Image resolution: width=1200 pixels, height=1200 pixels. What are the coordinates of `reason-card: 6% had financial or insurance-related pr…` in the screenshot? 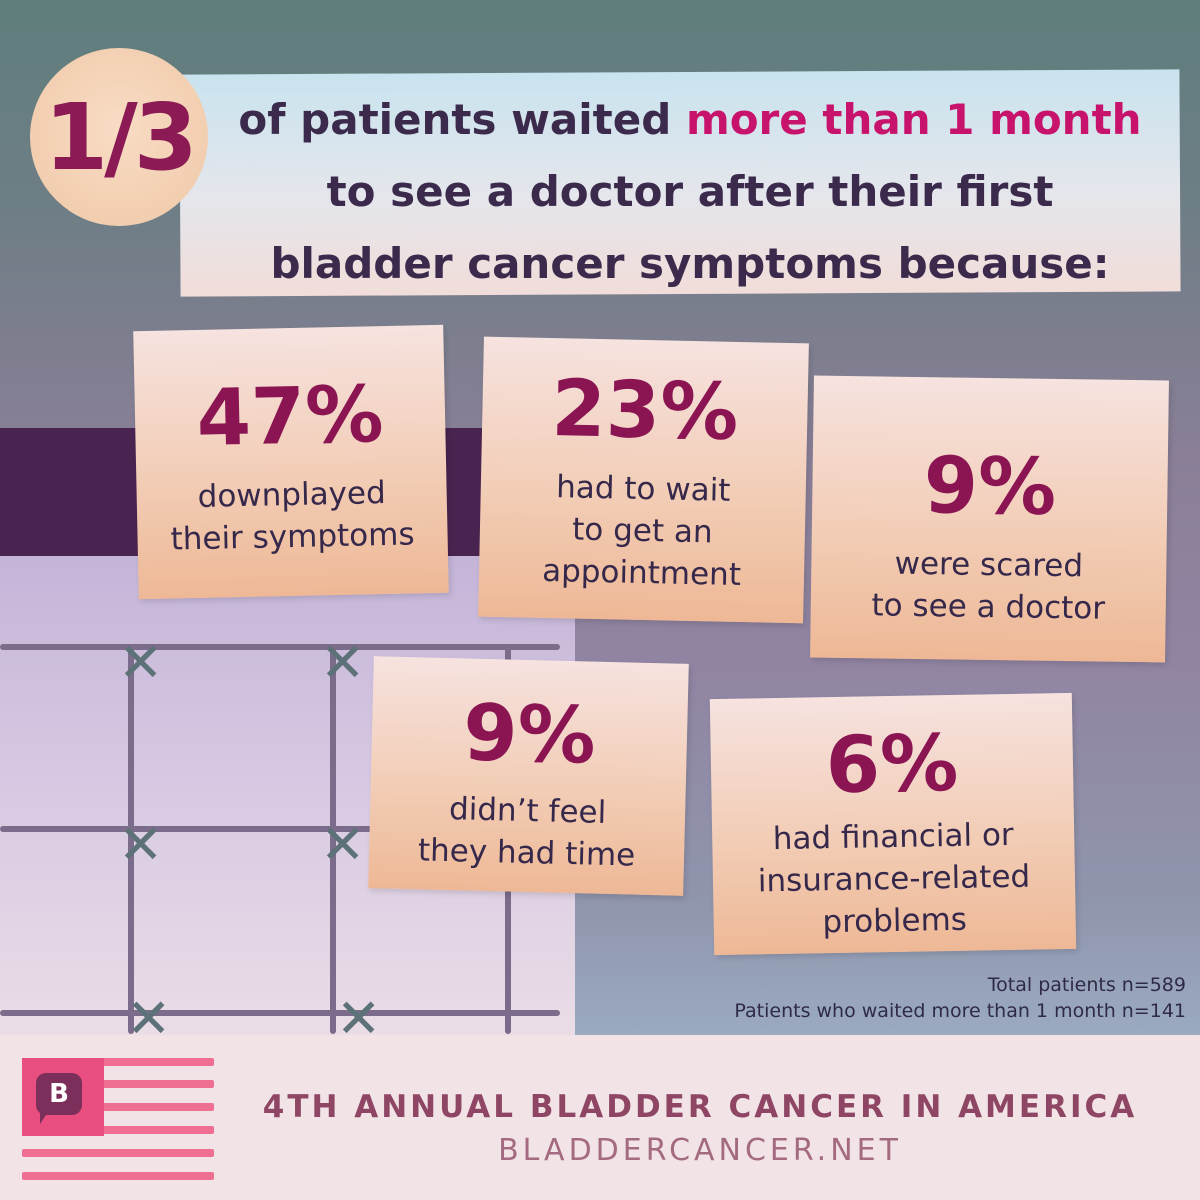 It's located at (893, 824).